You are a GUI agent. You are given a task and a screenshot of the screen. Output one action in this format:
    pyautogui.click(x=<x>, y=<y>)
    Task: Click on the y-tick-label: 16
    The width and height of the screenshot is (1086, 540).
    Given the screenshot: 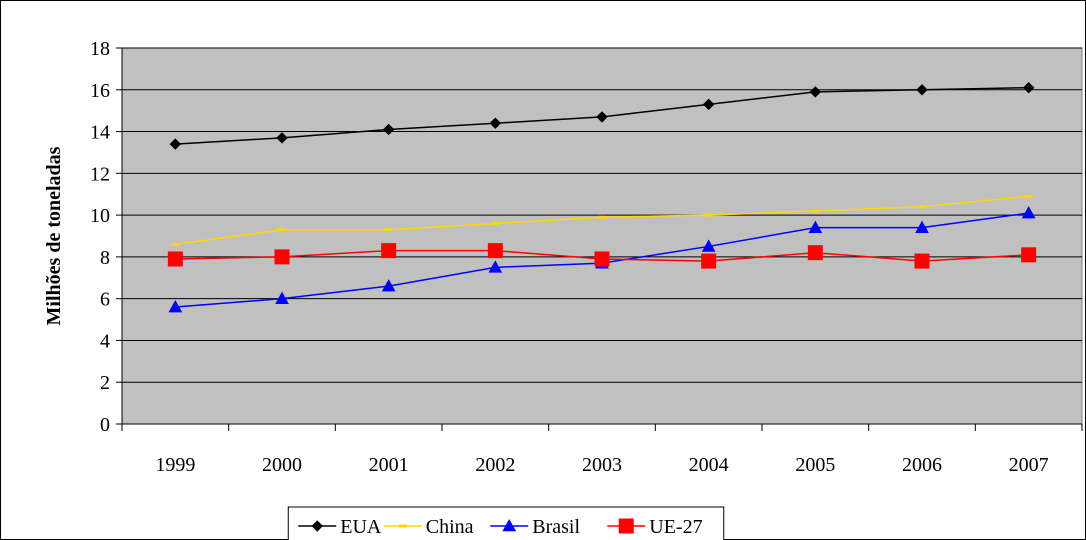 What is the action you would take?
    pyautogui.click(x=100, y=91)
    